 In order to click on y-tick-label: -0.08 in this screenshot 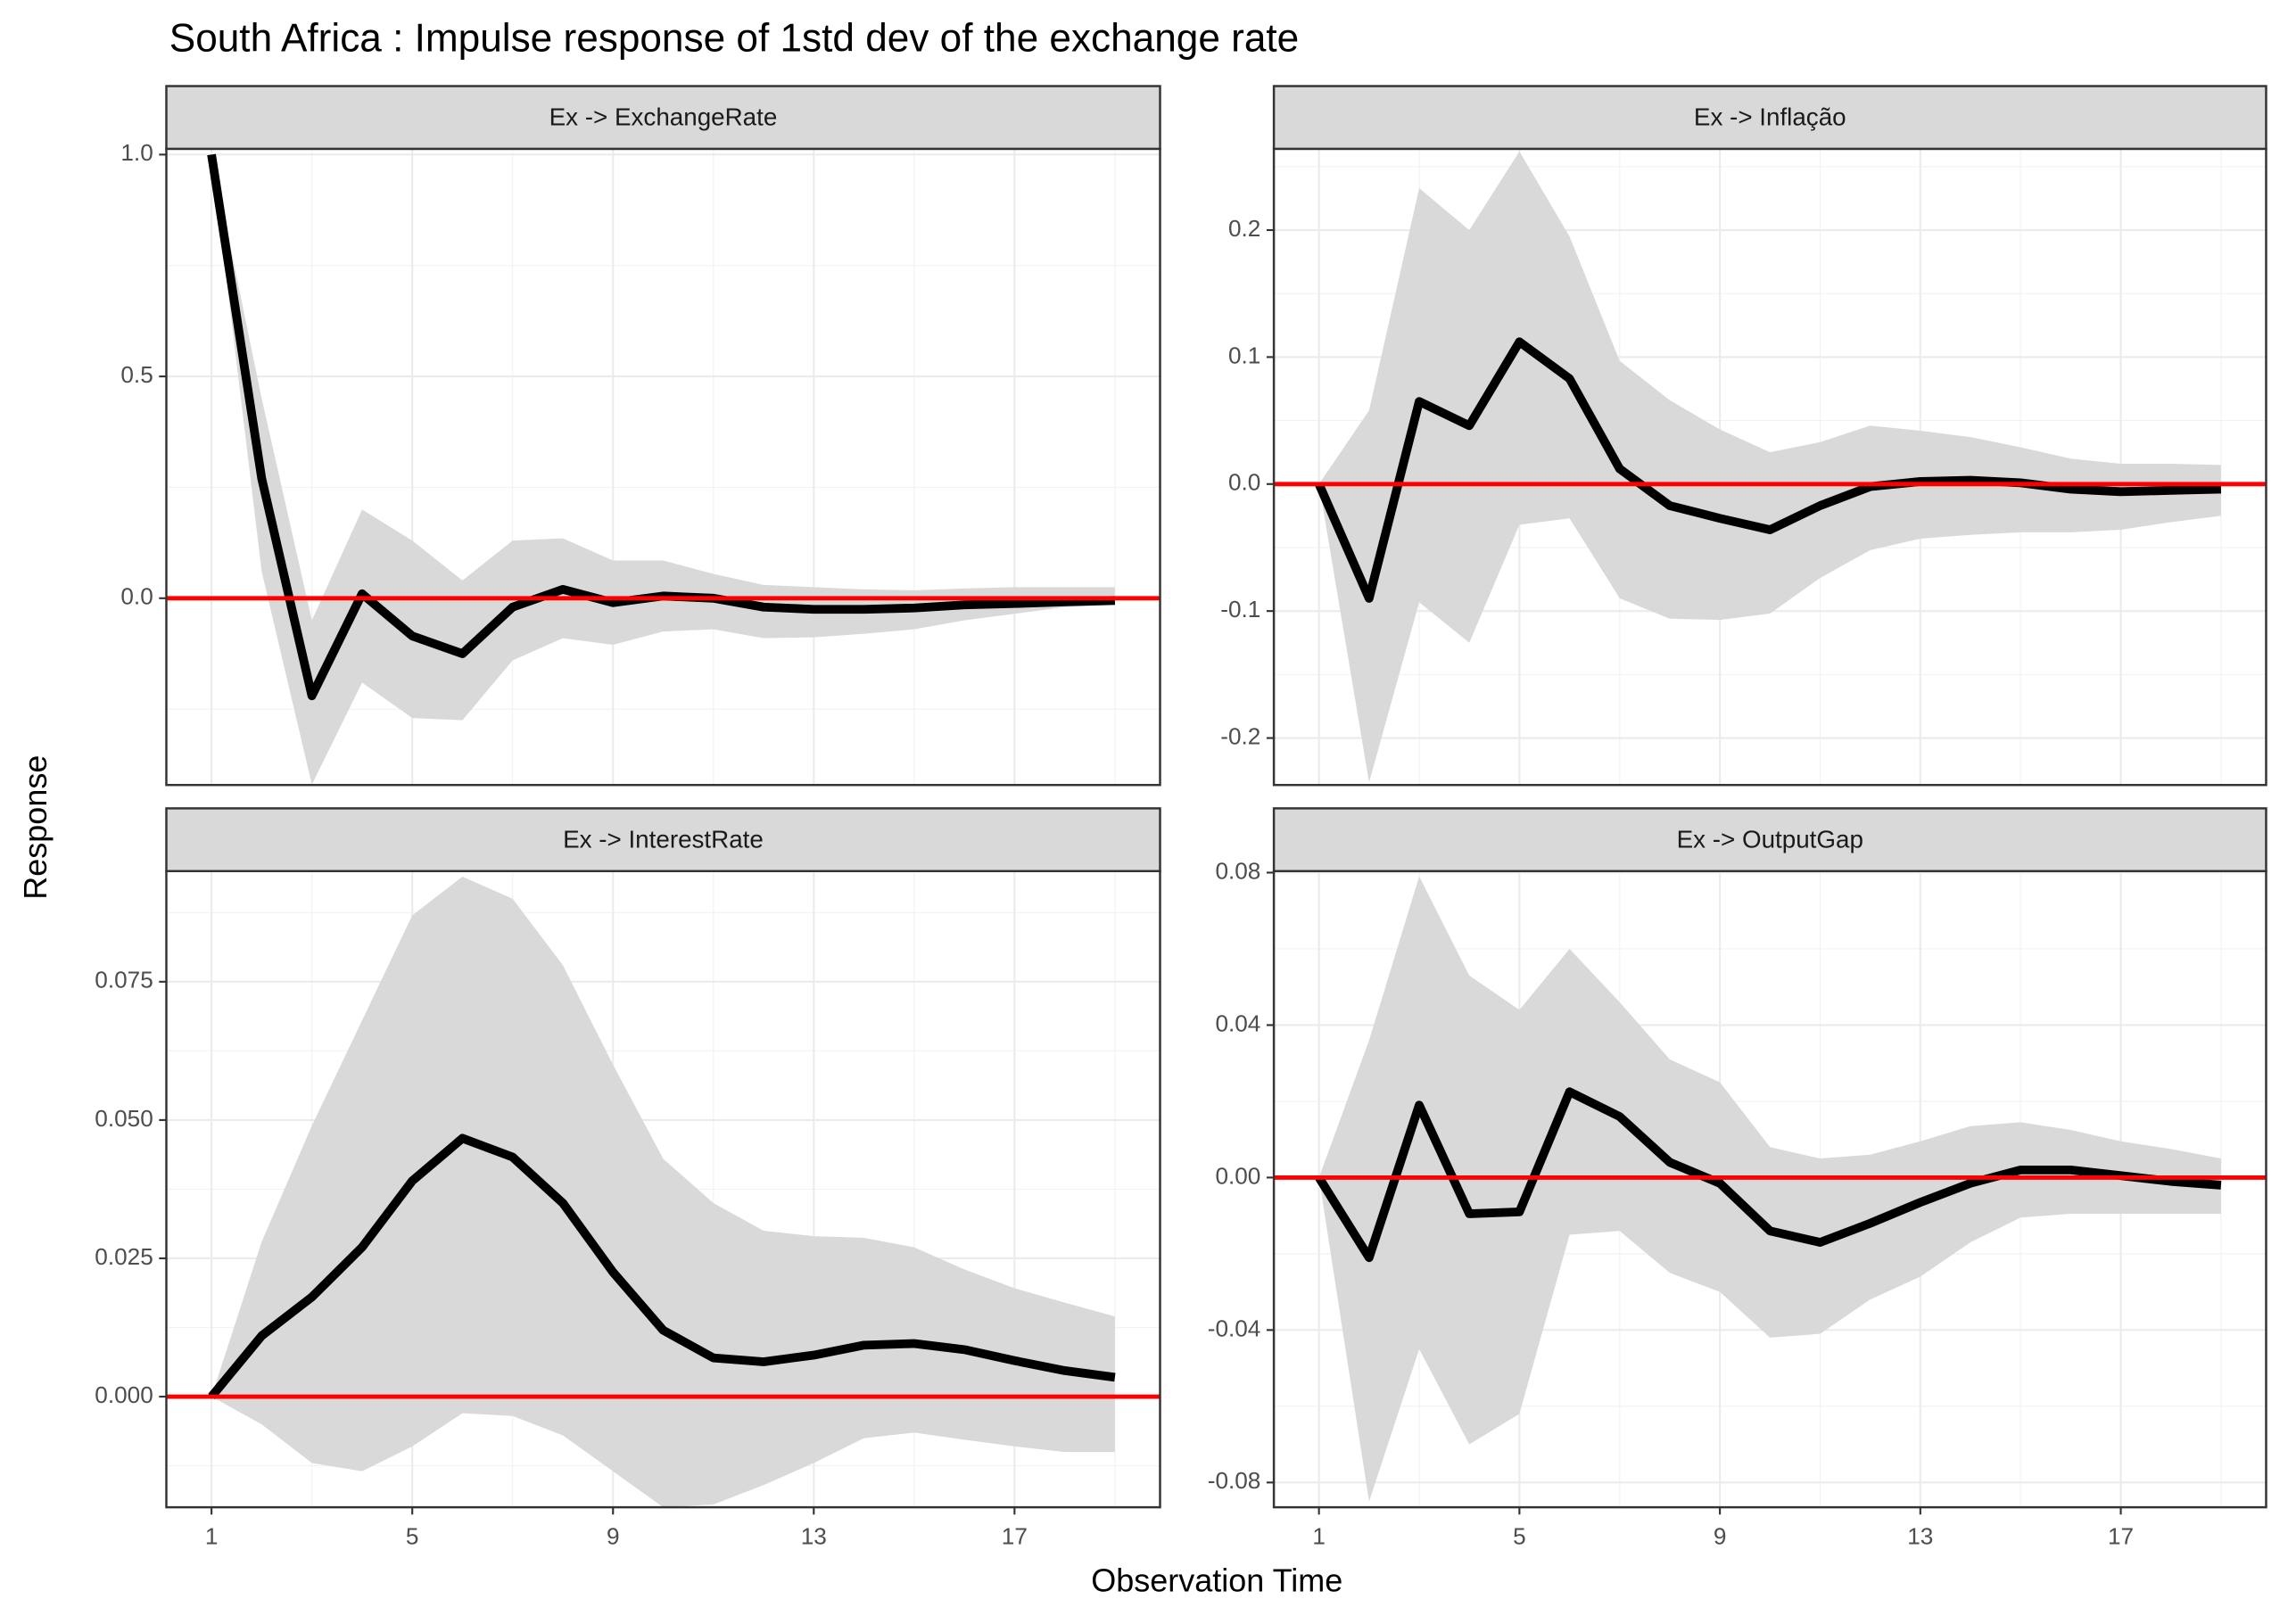, I will do `click(1234, 1480)`.